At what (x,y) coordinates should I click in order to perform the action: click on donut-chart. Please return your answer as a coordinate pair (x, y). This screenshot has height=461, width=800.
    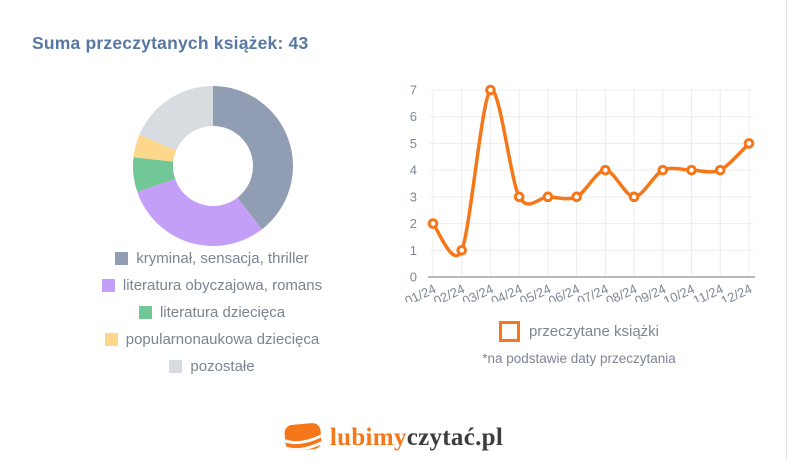
    Looking at the image, I should click on (212, 166).